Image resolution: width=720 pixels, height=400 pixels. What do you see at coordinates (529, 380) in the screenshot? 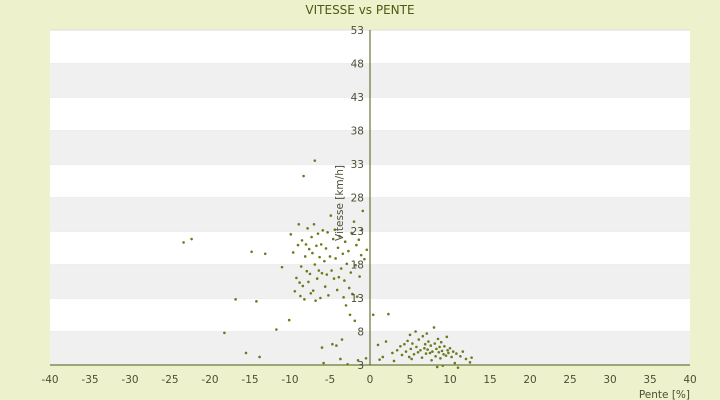
I see `x-tick-label: 20` at bounding box center [529, 380].